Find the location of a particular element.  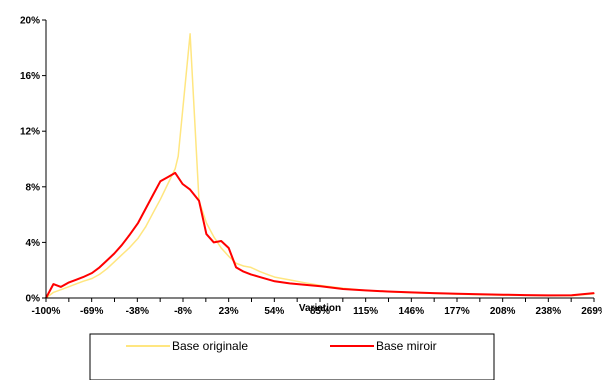

x-tick-label: 115% is located at coordinates (365, 311).